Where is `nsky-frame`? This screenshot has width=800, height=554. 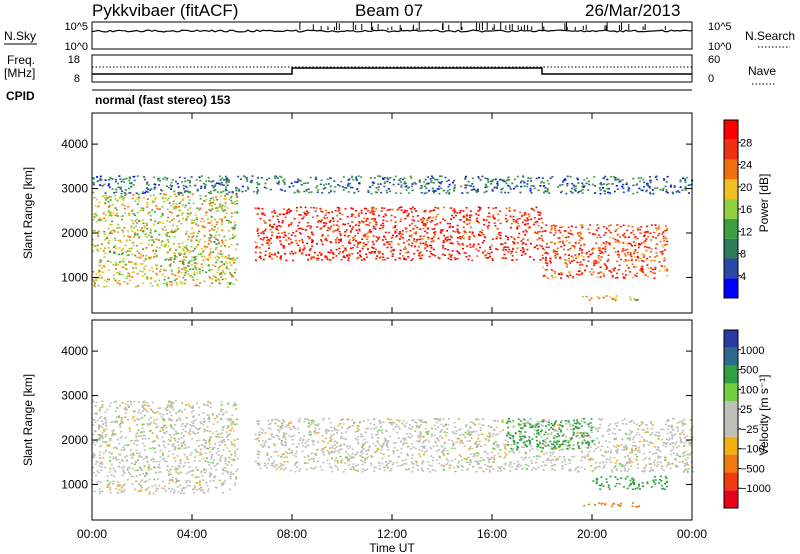 nsky-frame is located at coordinates (392, 35).